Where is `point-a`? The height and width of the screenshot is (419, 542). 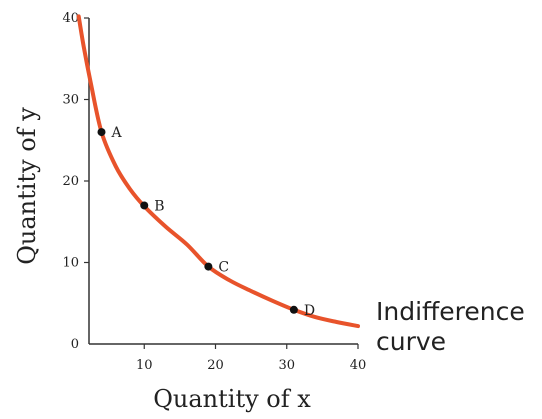 point-a is located at coordinates (101, 132).